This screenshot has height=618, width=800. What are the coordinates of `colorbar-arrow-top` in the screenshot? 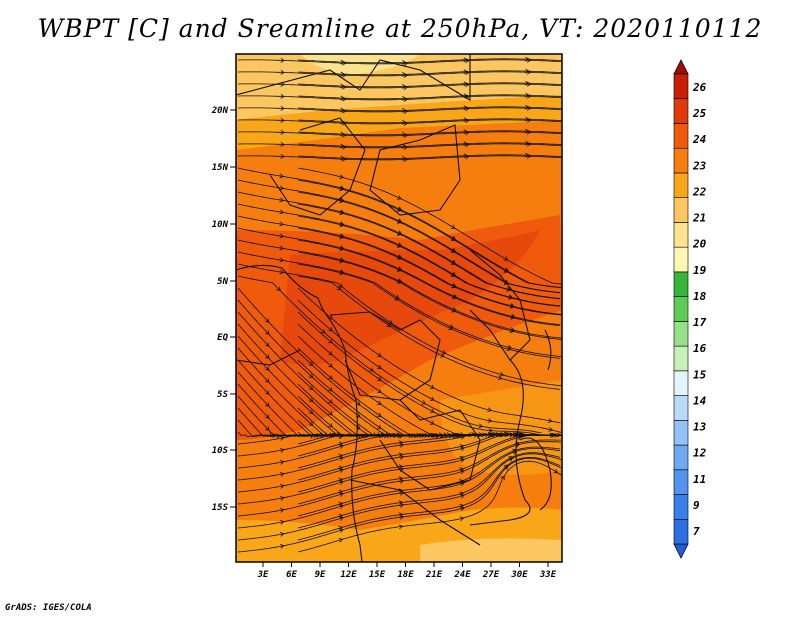 It's located at (681, 67).